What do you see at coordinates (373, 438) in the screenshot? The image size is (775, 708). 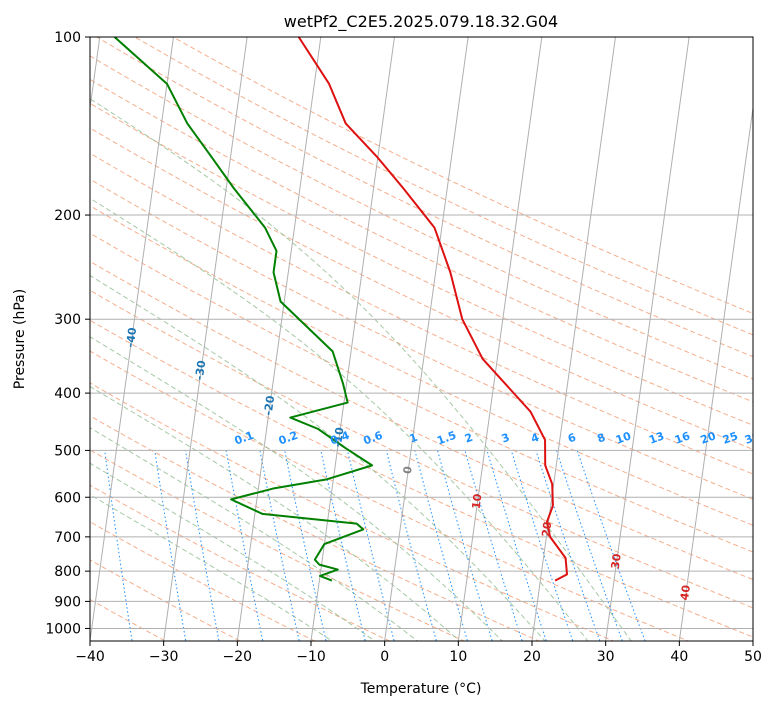 I see `mixing-ratio-label: 0.6` at bounding box center [373, 438].